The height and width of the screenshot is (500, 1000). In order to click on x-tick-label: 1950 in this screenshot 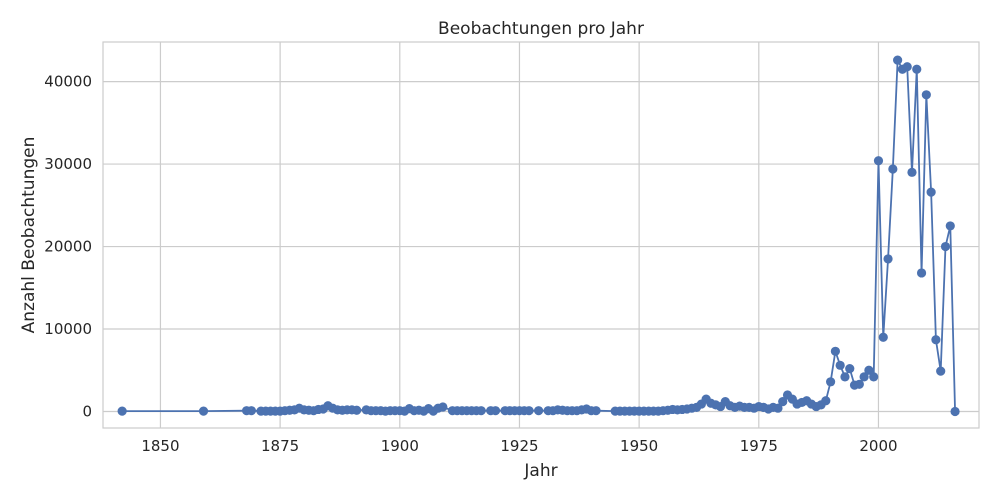, I will do `click(639, 446)`.